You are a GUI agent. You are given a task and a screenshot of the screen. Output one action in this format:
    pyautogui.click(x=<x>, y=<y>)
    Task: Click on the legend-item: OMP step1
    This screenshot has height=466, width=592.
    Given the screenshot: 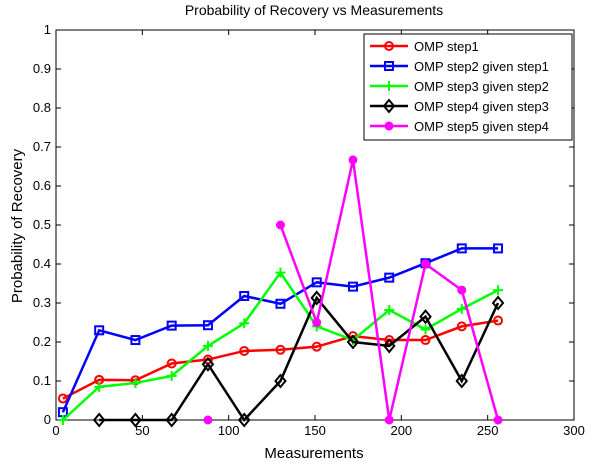 What is the action you would take?
    pyautogui.click(x=424, y=46)
    